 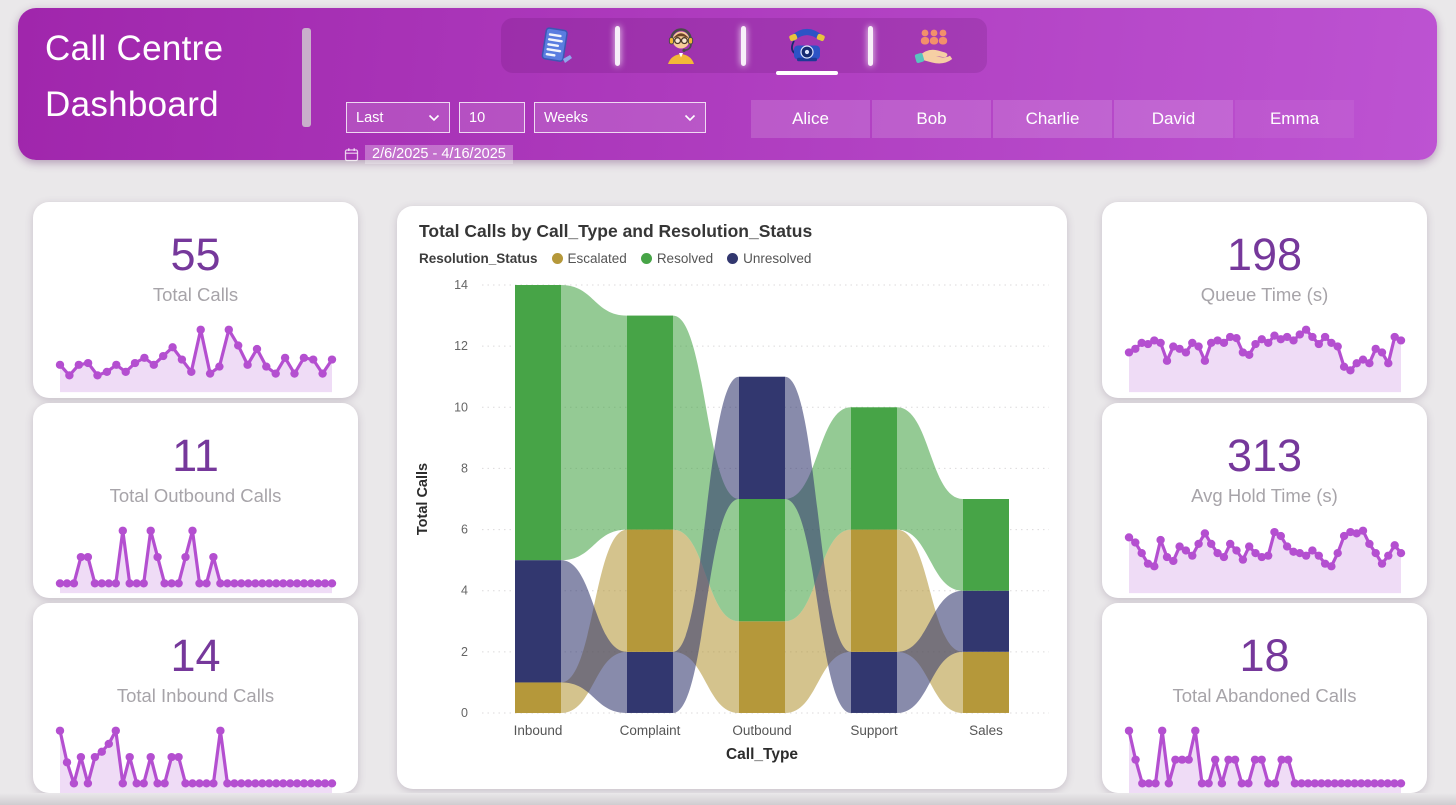 I want to click on legend-label: Unresolved, so click(x=777, y=258).